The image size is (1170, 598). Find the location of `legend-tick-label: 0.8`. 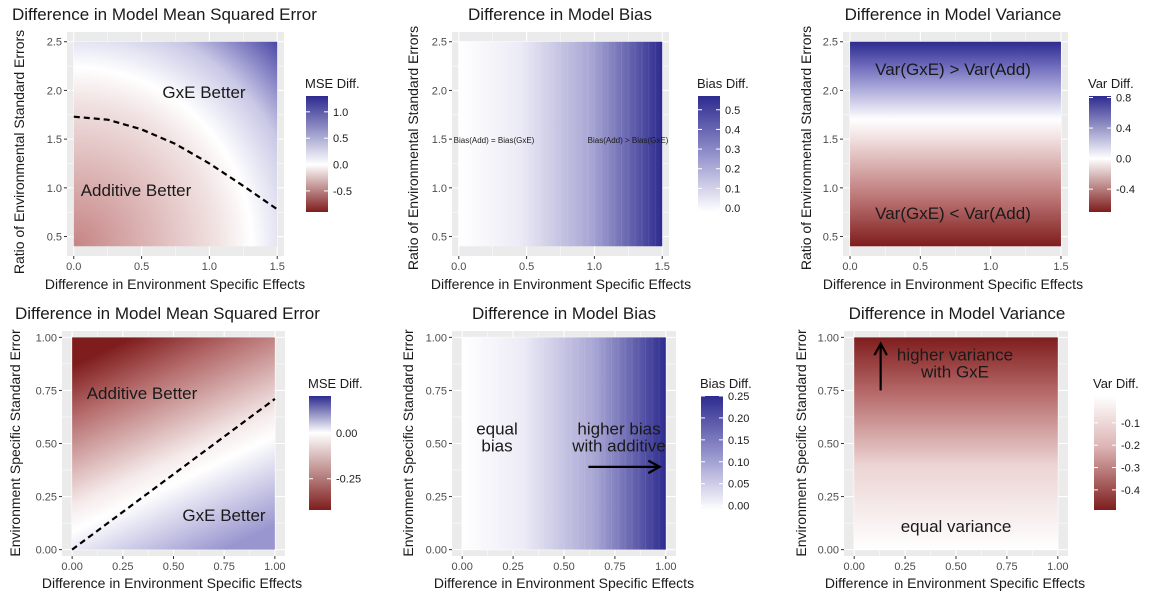

legend-tick-label: 0.8 is located at coordinates (1123, 99).